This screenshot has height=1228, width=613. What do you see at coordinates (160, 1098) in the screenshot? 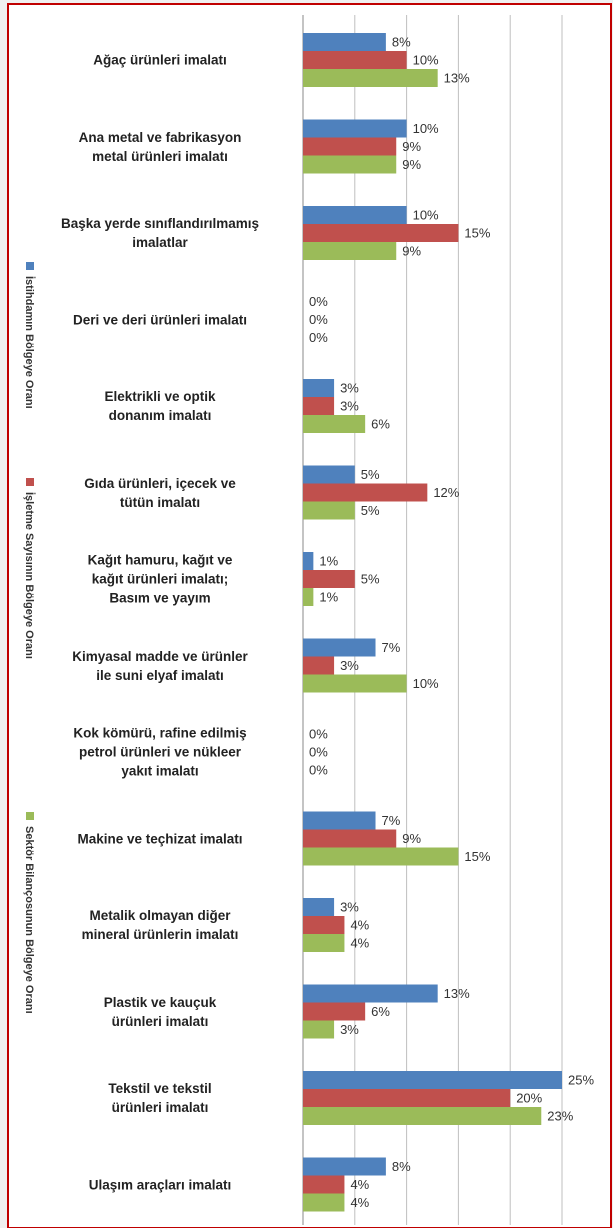
I see `category-label: Tekstil ve tekstil ürünleri imalatı` at bounding box center [160, 1098].